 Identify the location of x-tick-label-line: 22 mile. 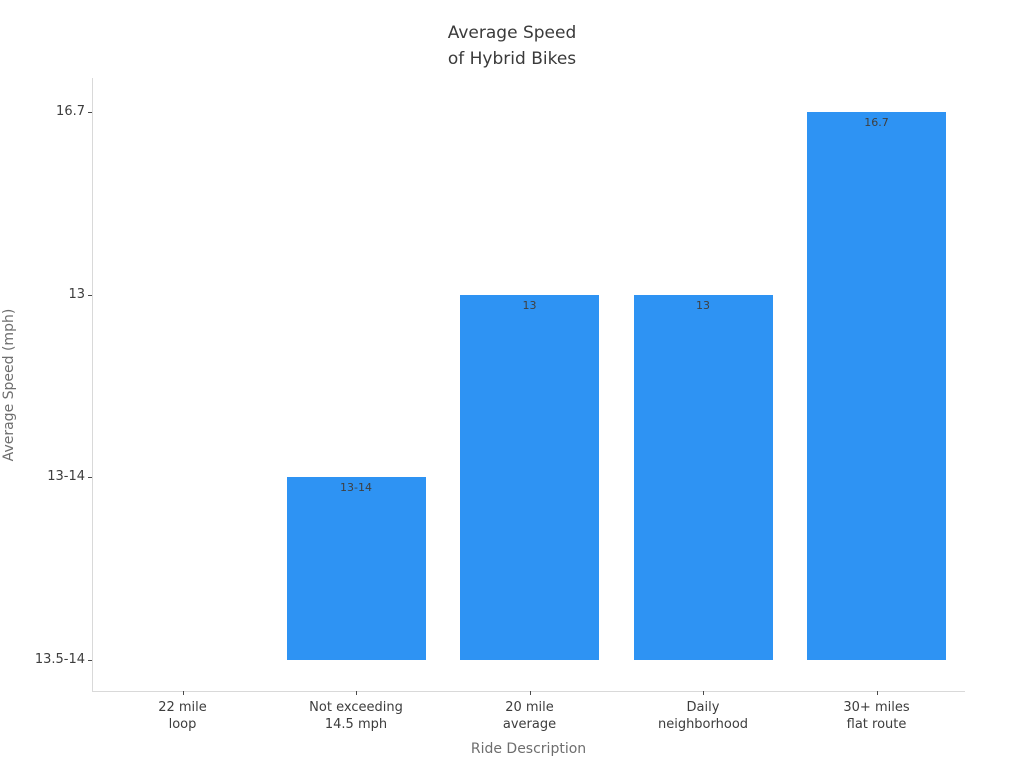
(182, 707).